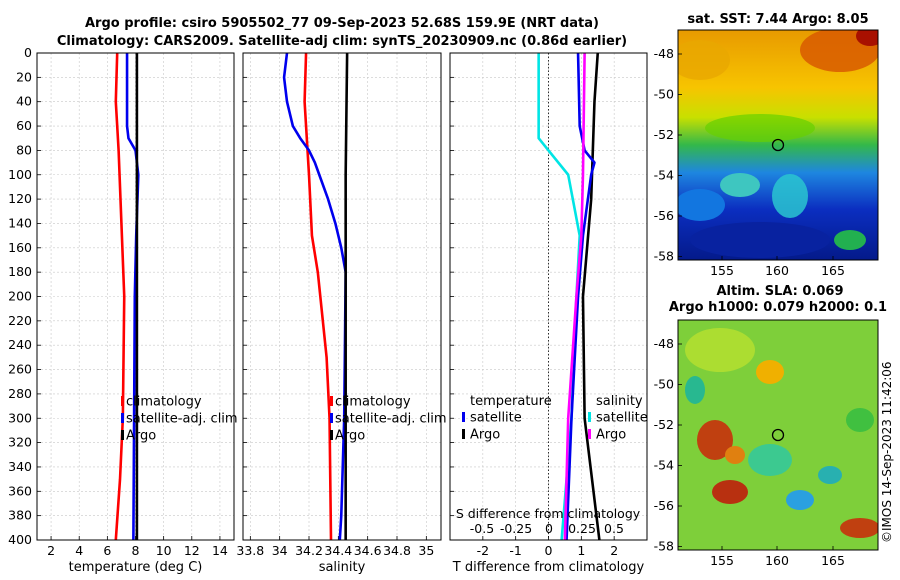  I want to click on x-tick-label: 34.2, so click(309, 550).